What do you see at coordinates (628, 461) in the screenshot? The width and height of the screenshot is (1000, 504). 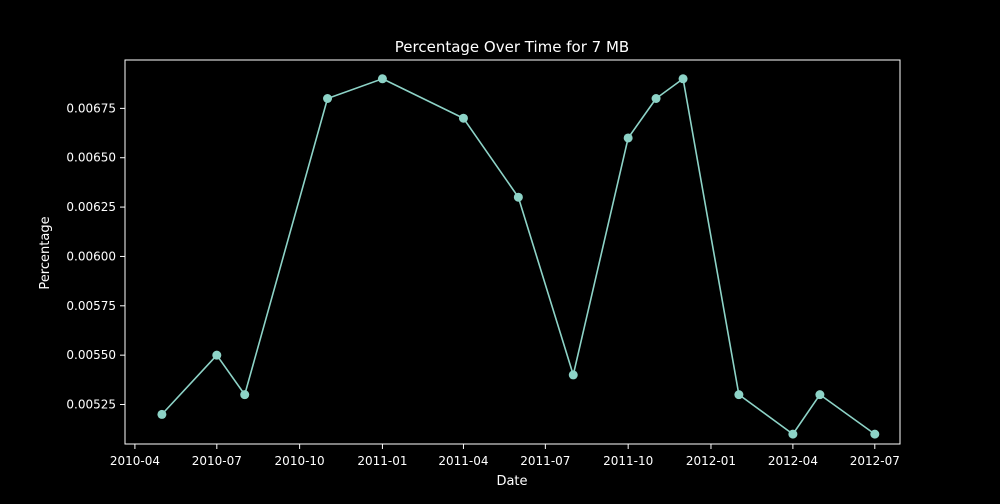 I see `x-tick-label: 2011-10` at bounding box center [628, 461].